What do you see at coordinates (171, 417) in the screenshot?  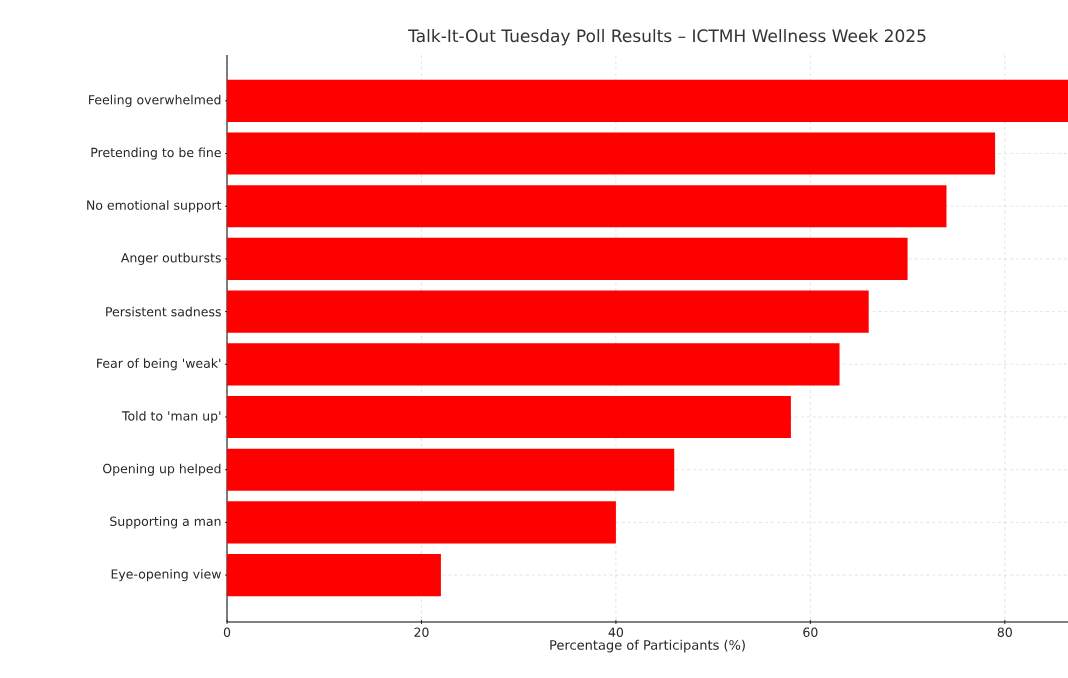 I see `y-tick-label: Told to 'man up'` at bounding box center [171, 417].